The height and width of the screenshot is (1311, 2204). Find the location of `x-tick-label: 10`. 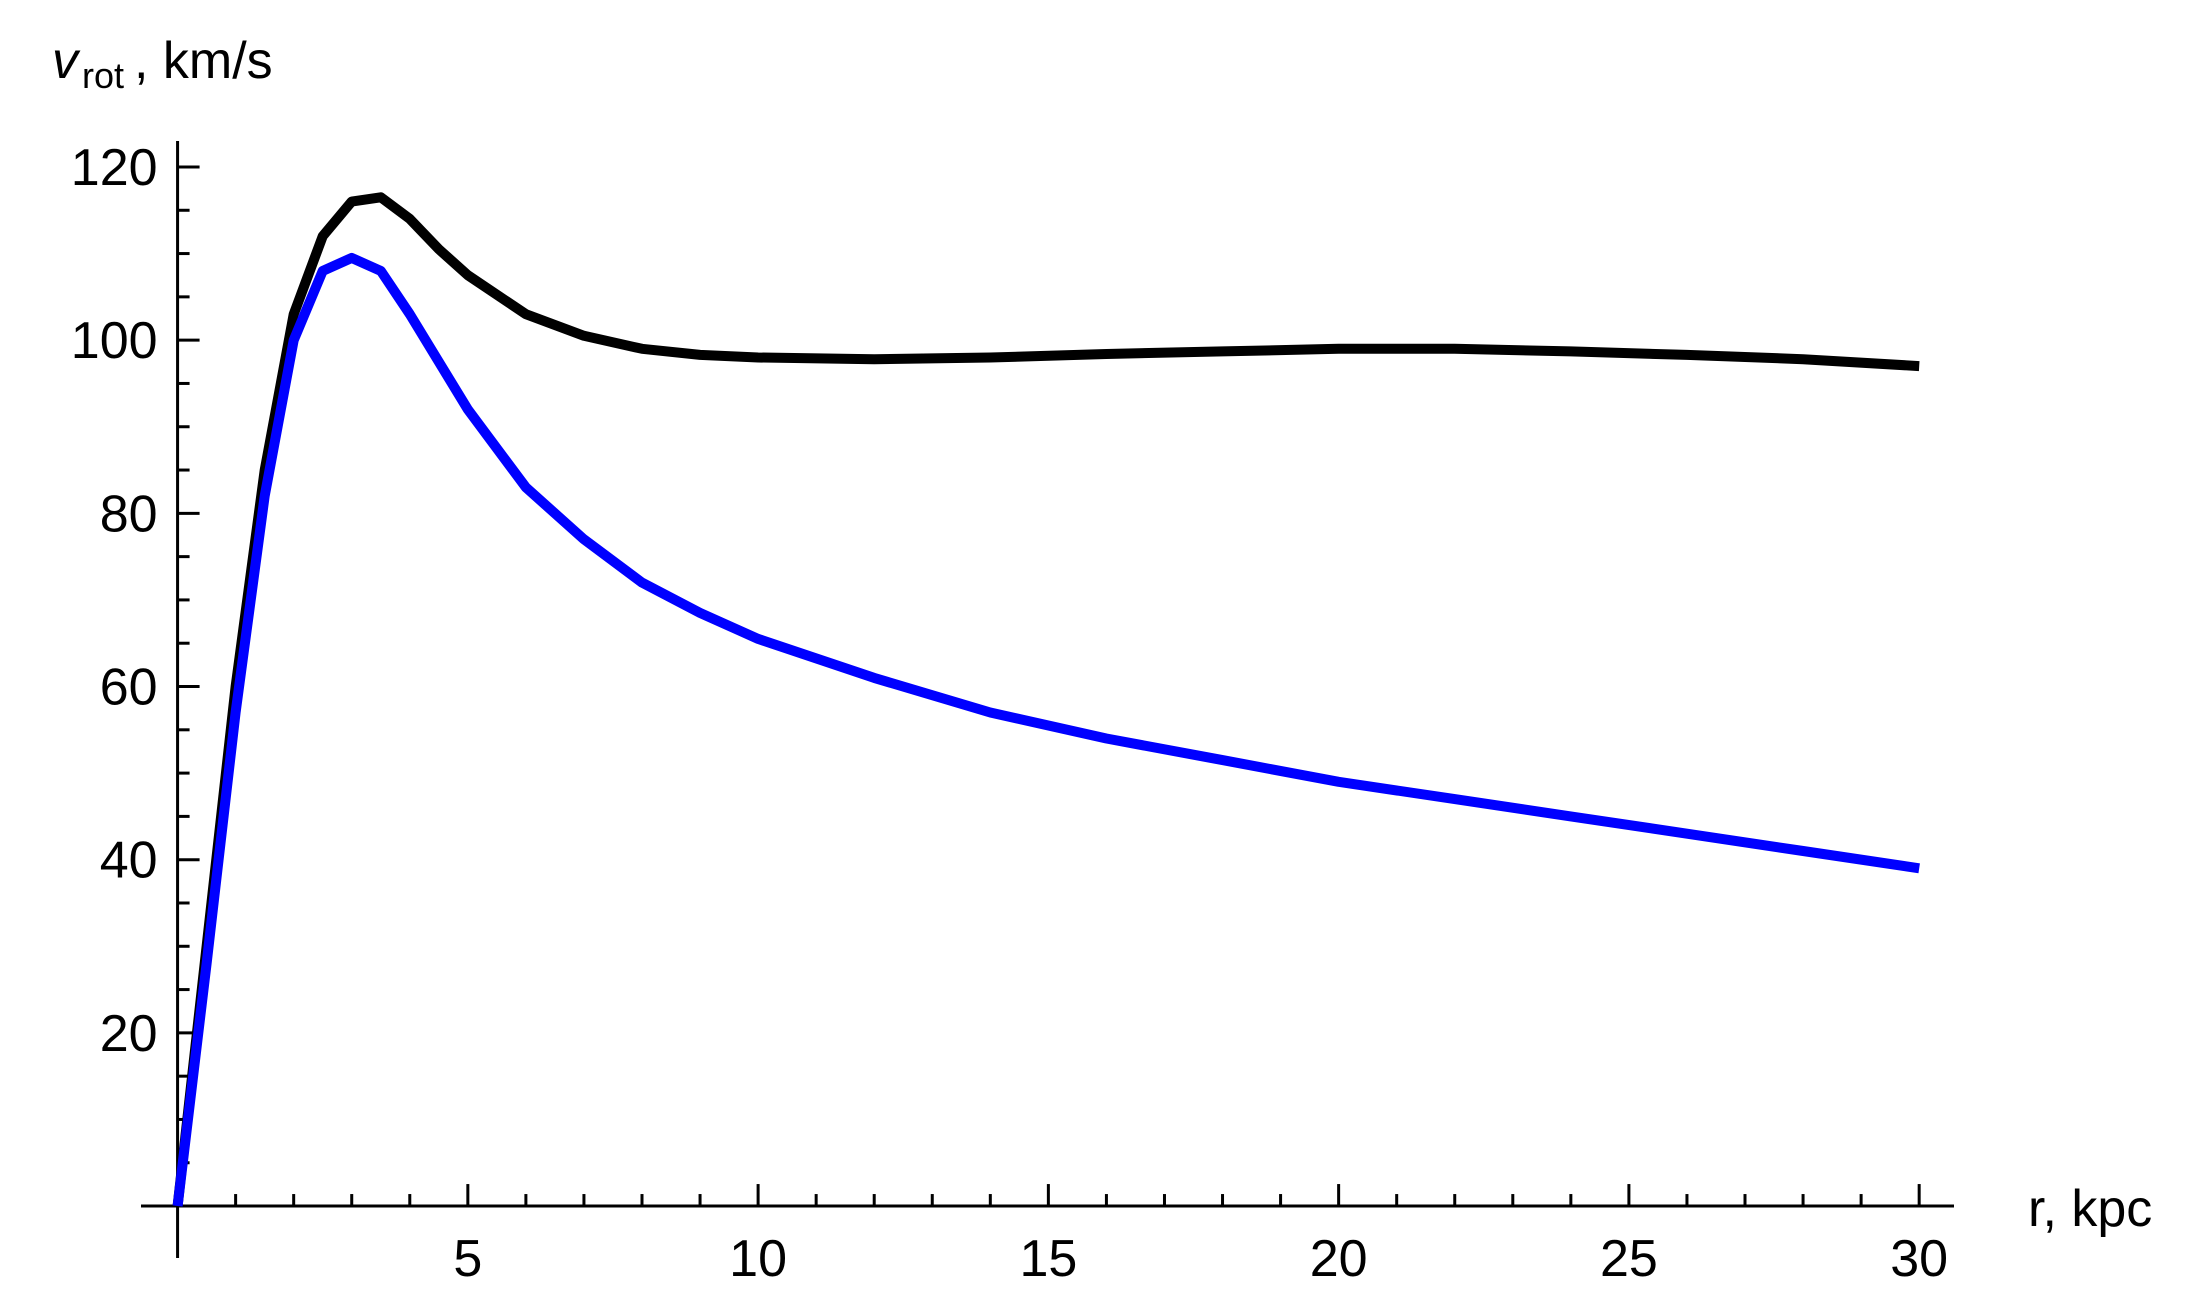

x-tick-label: 10 is located at coordinates (758, 1259).